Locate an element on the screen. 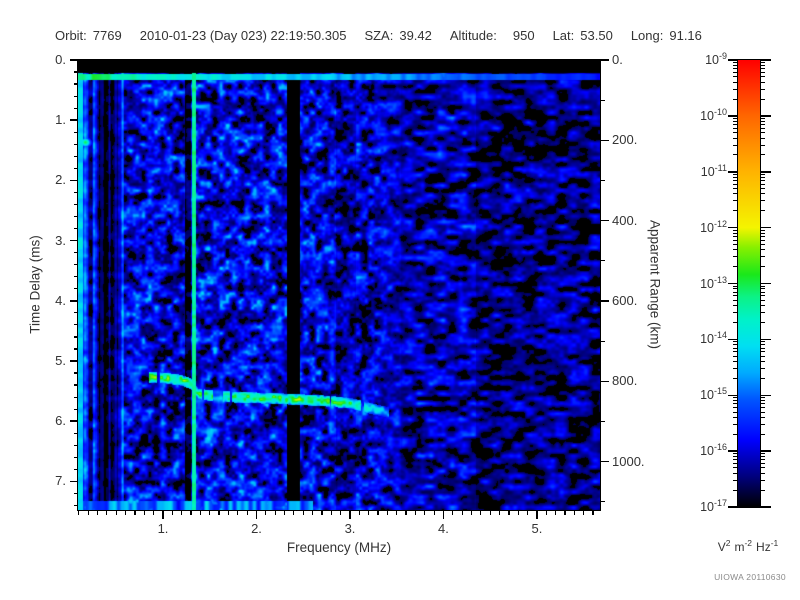 Image resolution: width=800 pixels, height=600 pixels. unit-hz: Hz is located at coordinates (763, 547).